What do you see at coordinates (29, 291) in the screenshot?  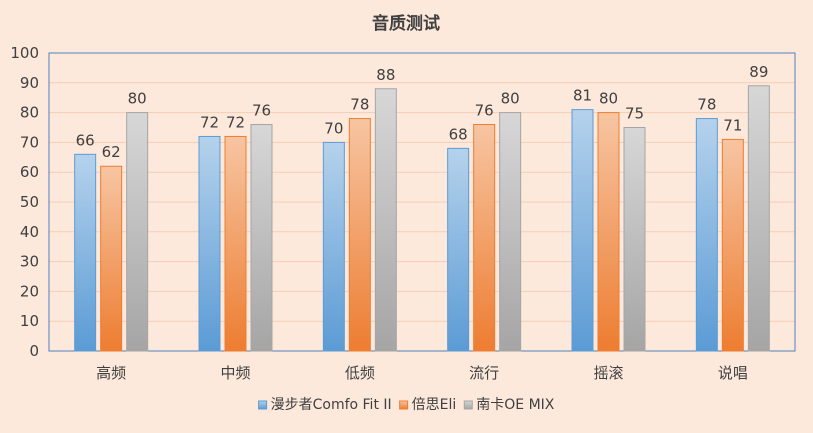 I see `y-tick-label: 20` at bounding box center [29, 291].